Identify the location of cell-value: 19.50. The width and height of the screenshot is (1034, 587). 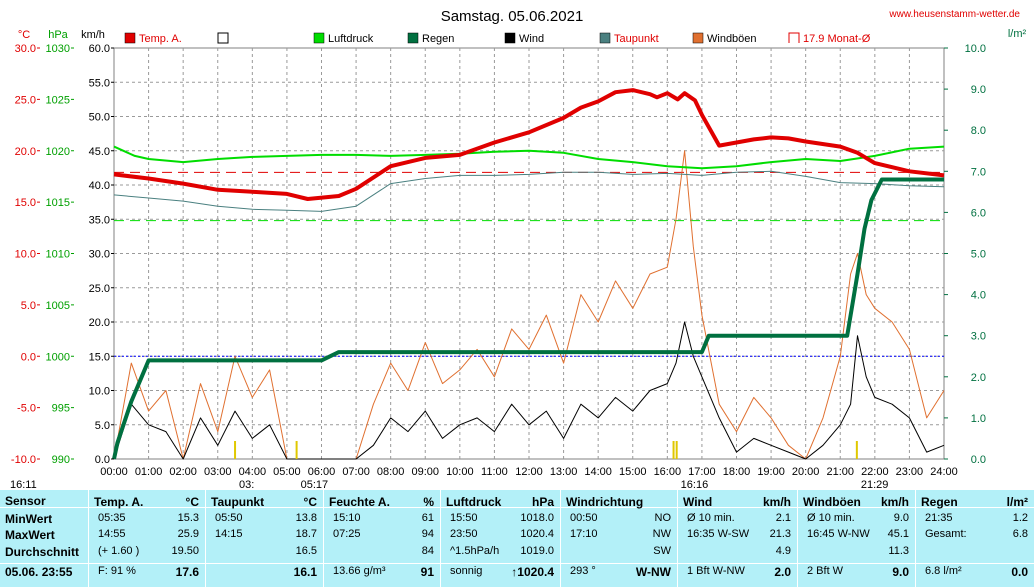
(185, 551).